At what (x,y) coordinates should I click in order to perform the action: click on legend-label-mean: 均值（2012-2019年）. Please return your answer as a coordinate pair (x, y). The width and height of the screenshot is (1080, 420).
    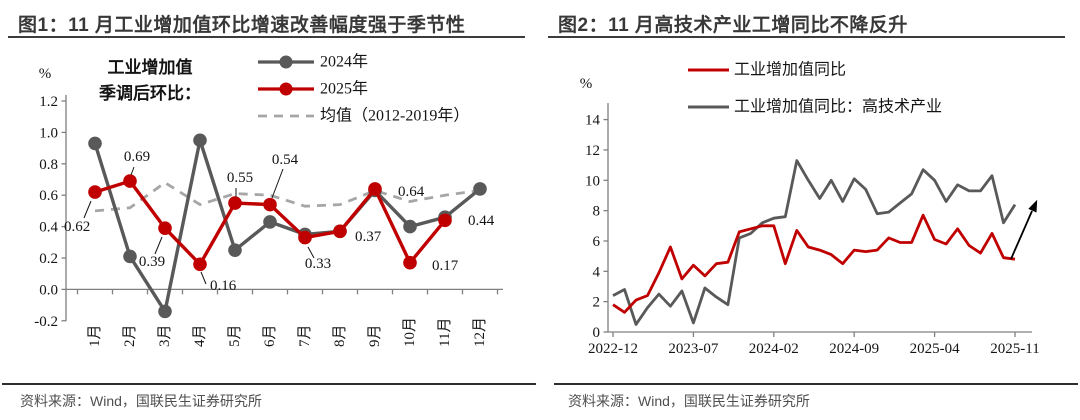
    Looking at the image, I should click on (394, 116).